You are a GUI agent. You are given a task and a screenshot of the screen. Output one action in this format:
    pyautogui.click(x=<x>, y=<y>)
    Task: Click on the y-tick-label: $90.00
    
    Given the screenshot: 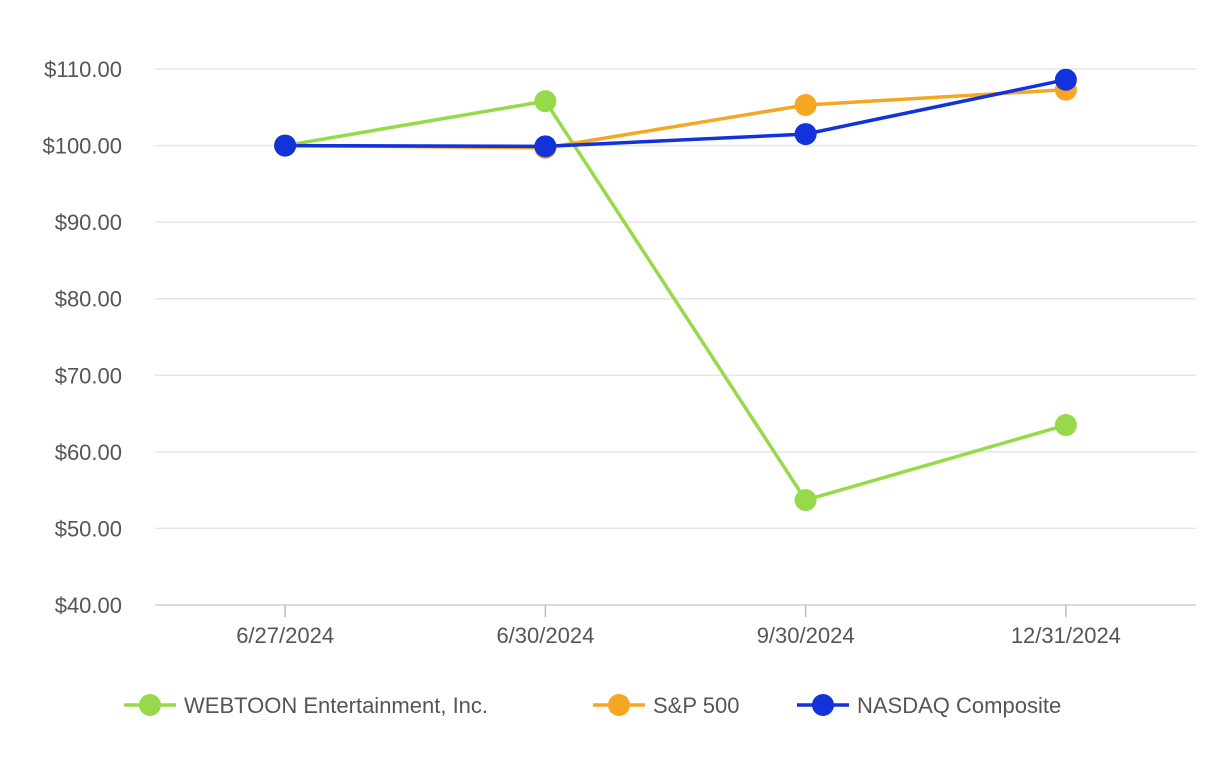 What is the action you would take?
    pyautogui.click(x=88, y=222)
    